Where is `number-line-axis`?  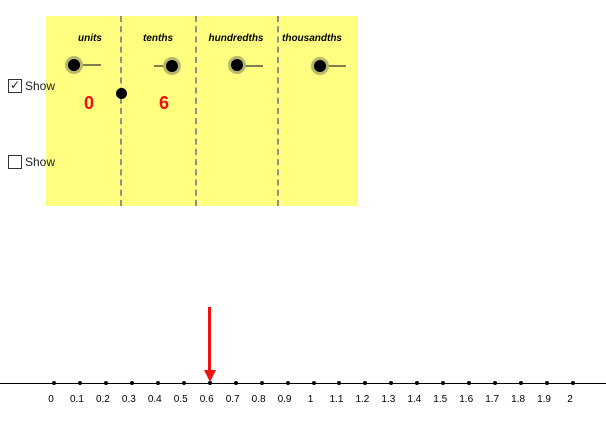 number-line-axis is located at coordinates (303, 383).